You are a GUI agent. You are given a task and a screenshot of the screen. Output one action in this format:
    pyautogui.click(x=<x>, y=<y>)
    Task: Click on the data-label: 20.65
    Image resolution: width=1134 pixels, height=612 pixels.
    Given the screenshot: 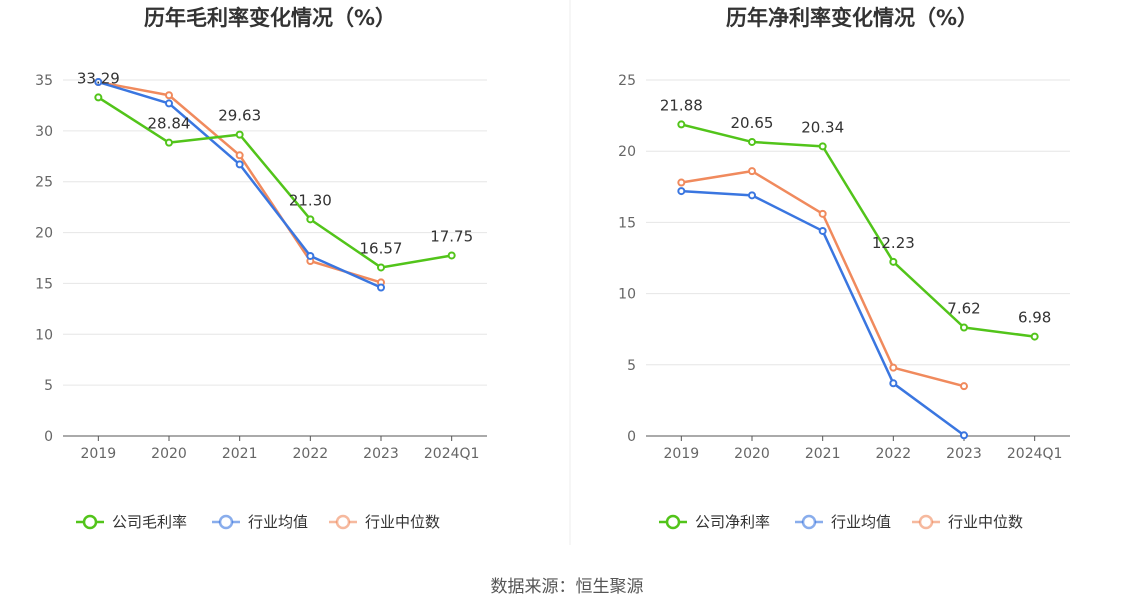 What is the action you would take?
    pyautogui.click(x=752, y=123)
    